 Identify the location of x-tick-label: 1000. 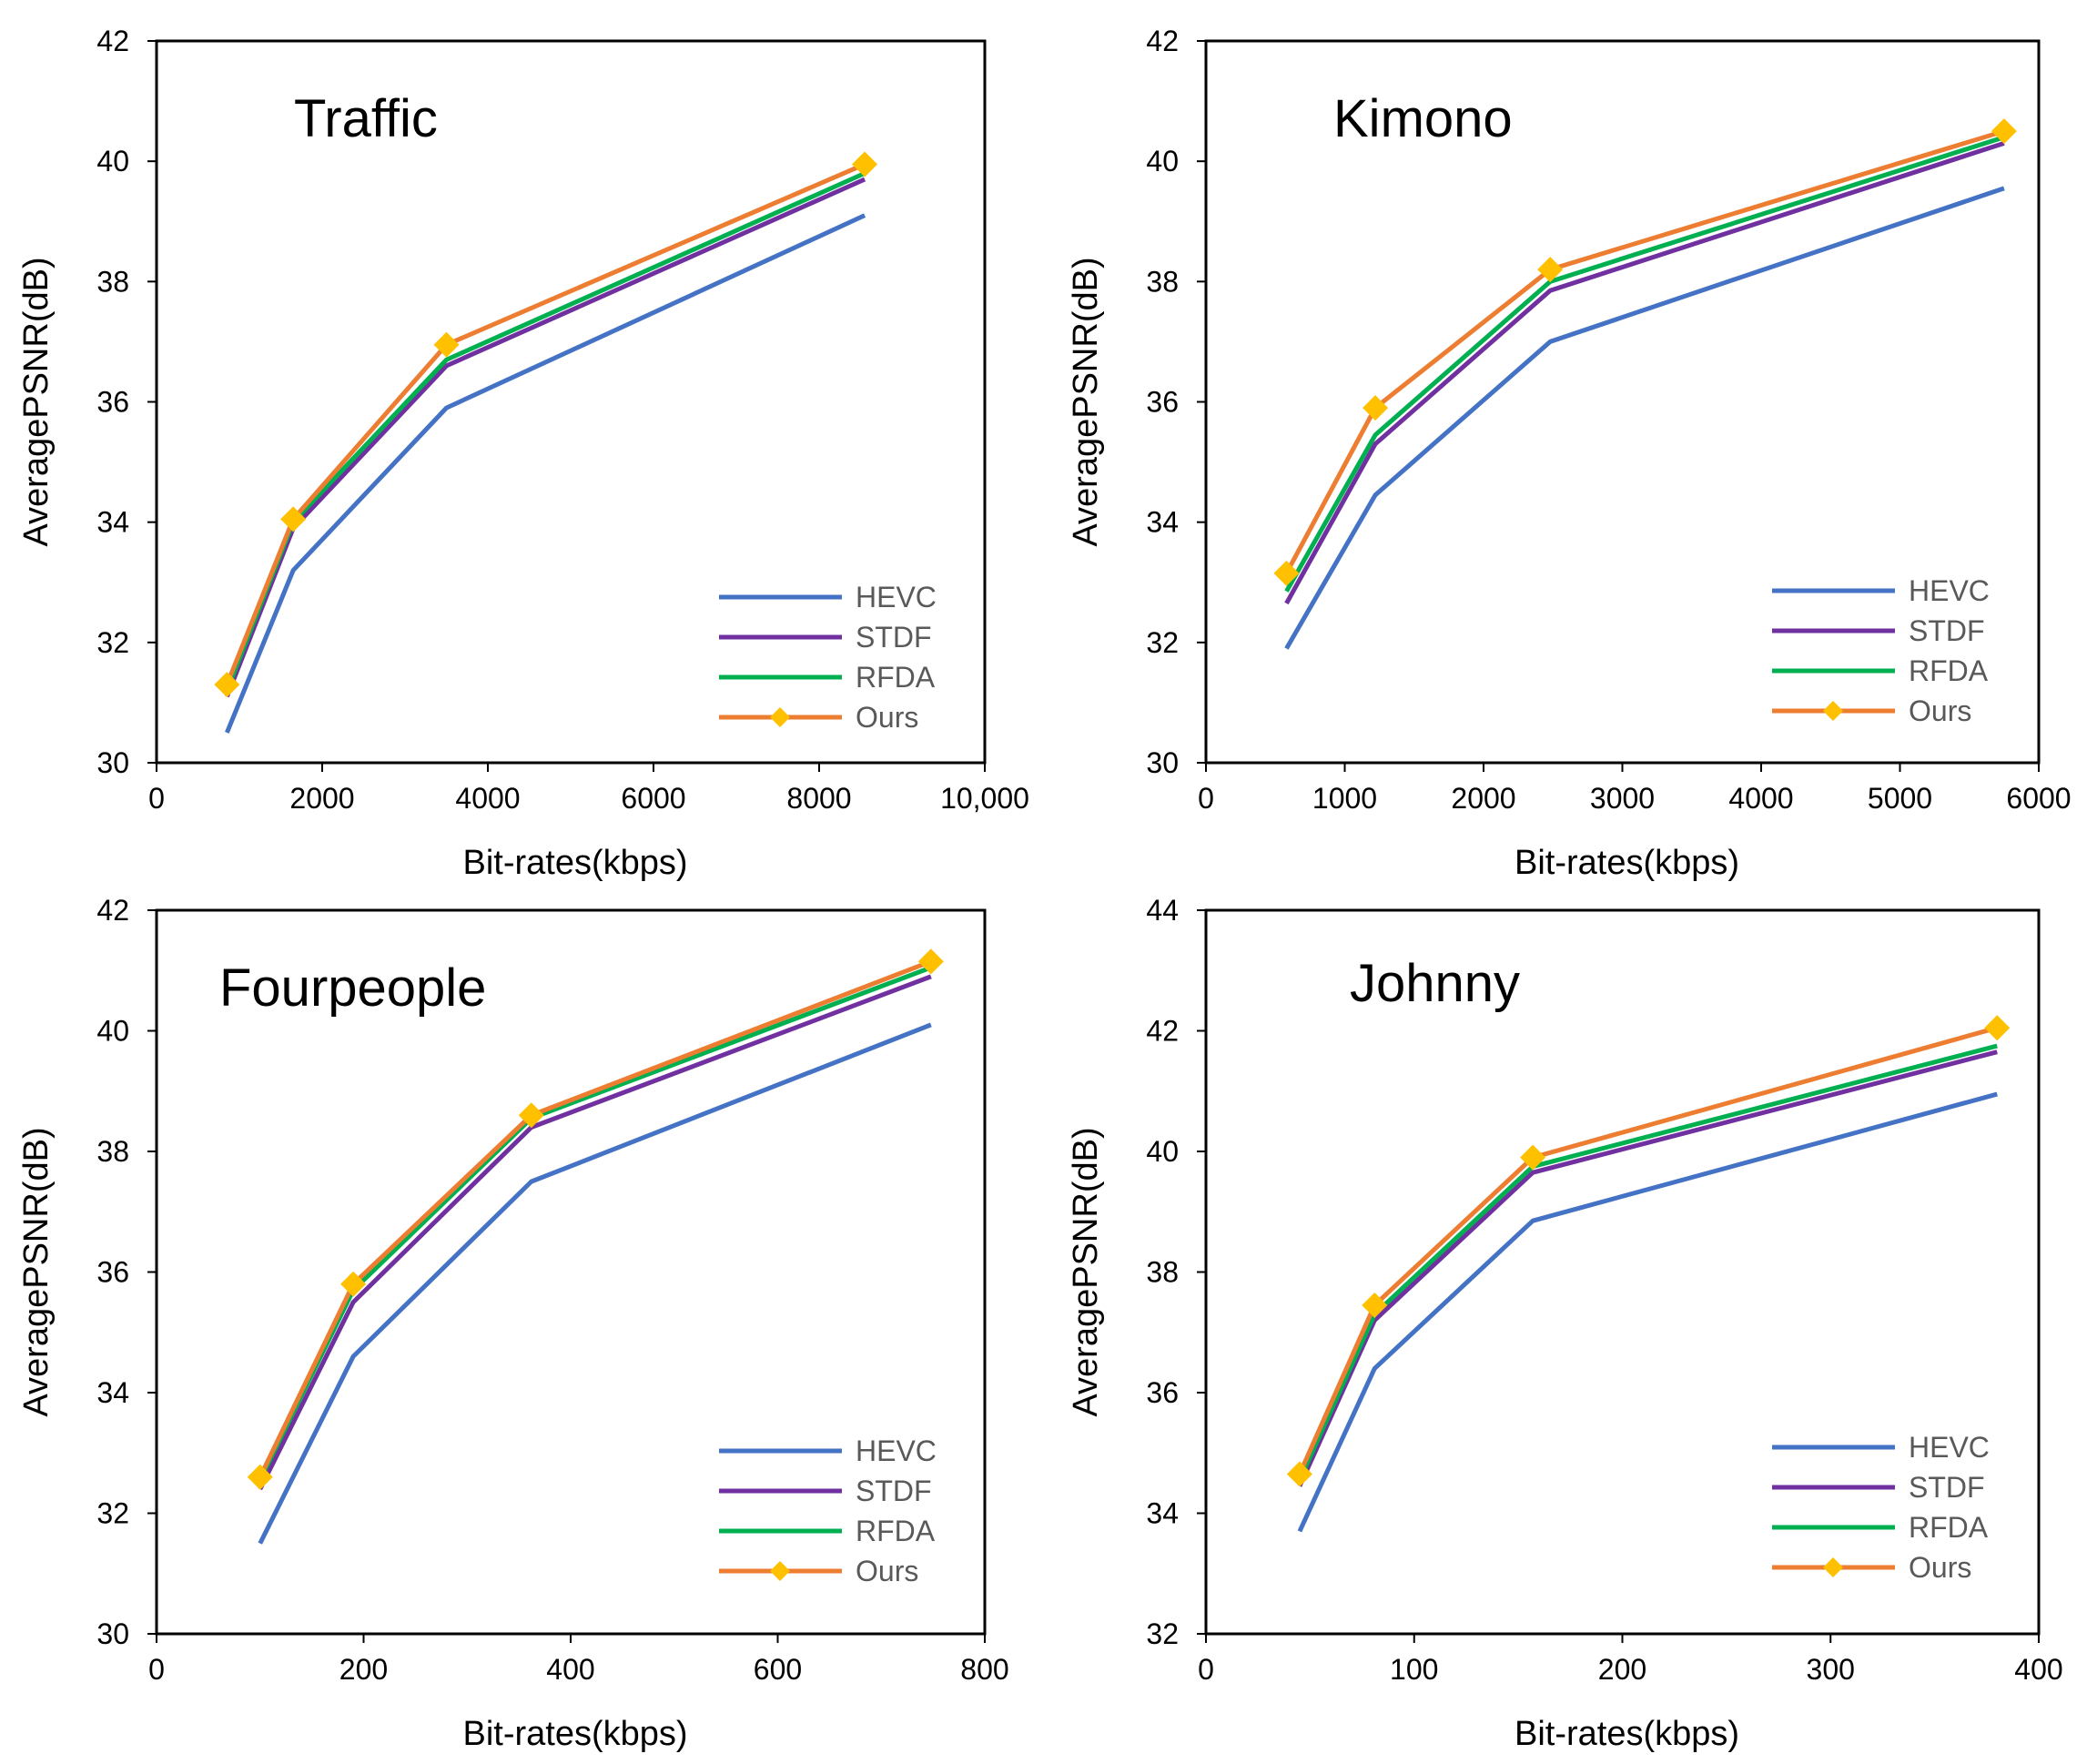
(1344, 798).